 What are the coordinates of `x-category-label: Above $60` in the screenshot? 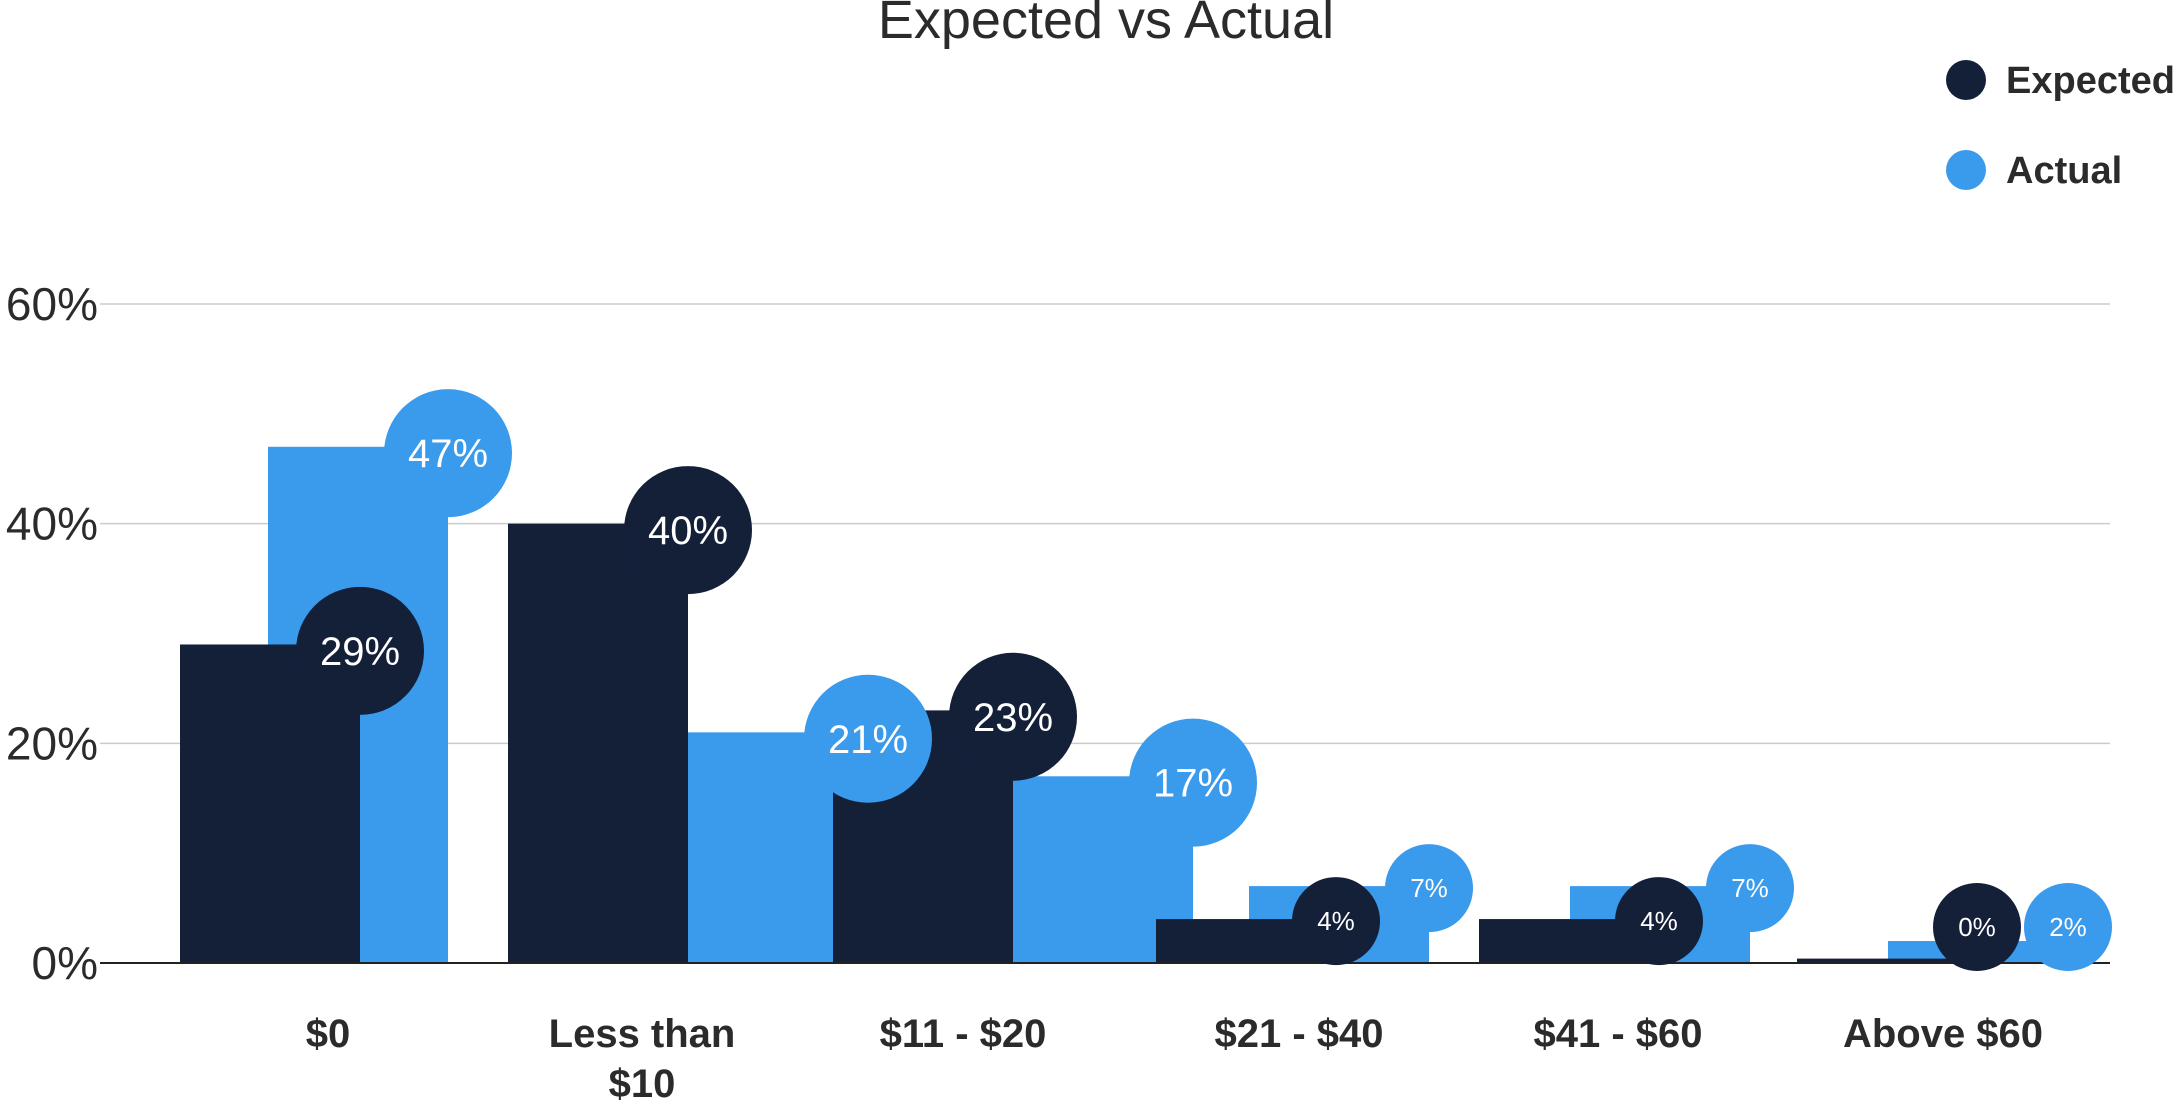 It's located at (1943, 1034).